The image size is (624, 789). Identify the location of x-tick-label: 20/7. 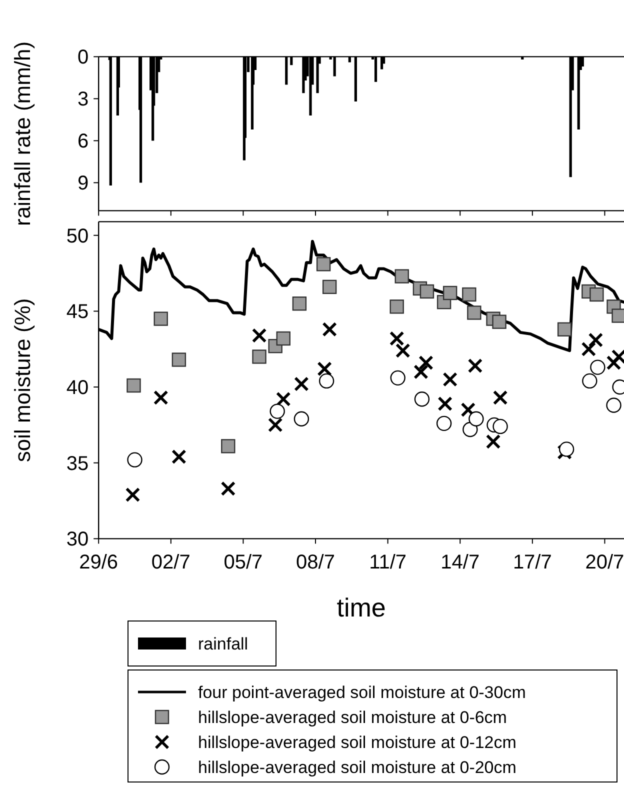
(604, 563).